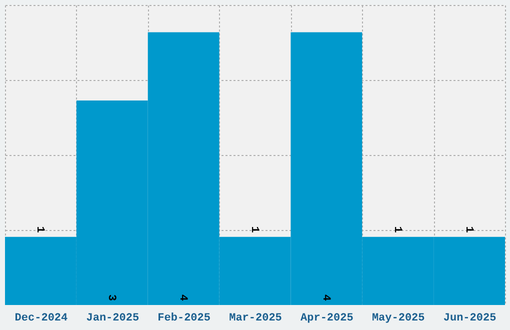 The height and width of the screenshot is (330, 510). I want to click on x-tick-label: Jan-2025, so click(113, 318).